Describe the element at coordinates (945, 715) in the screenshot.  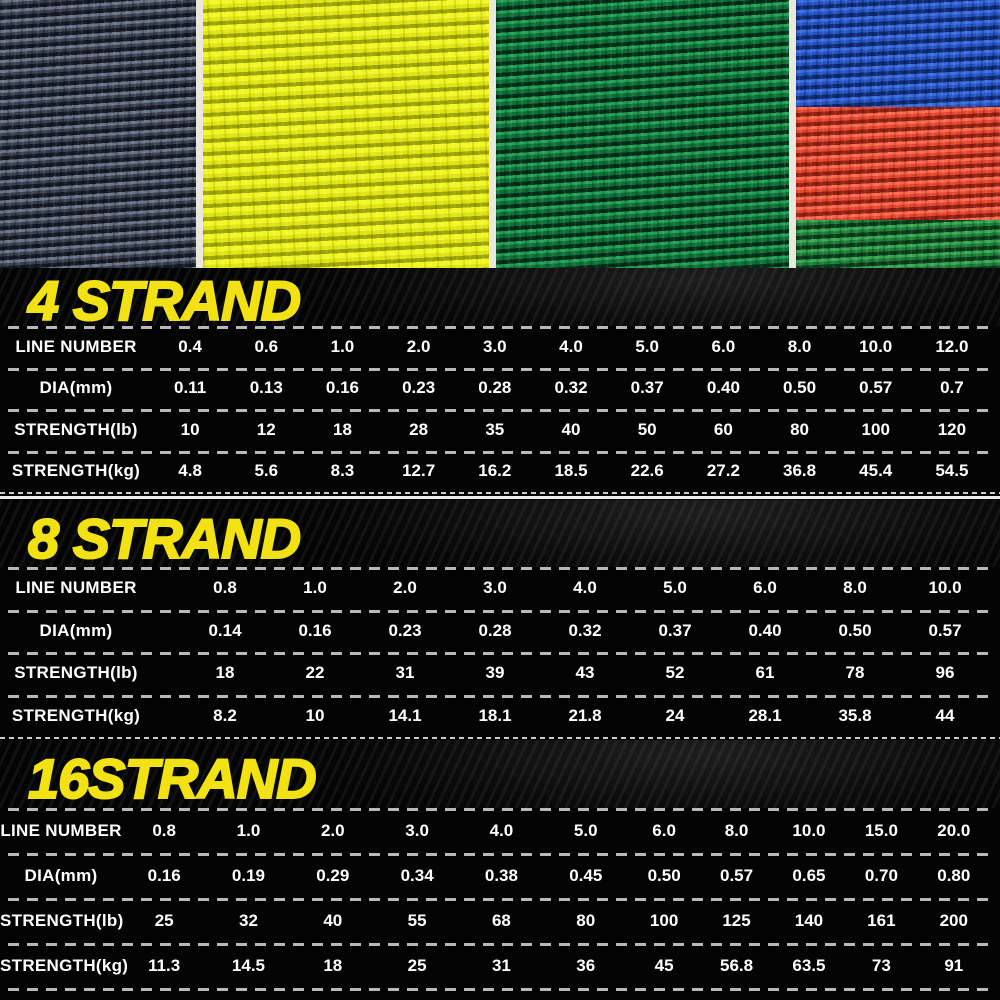
I see `spec-value: 44` at that location.